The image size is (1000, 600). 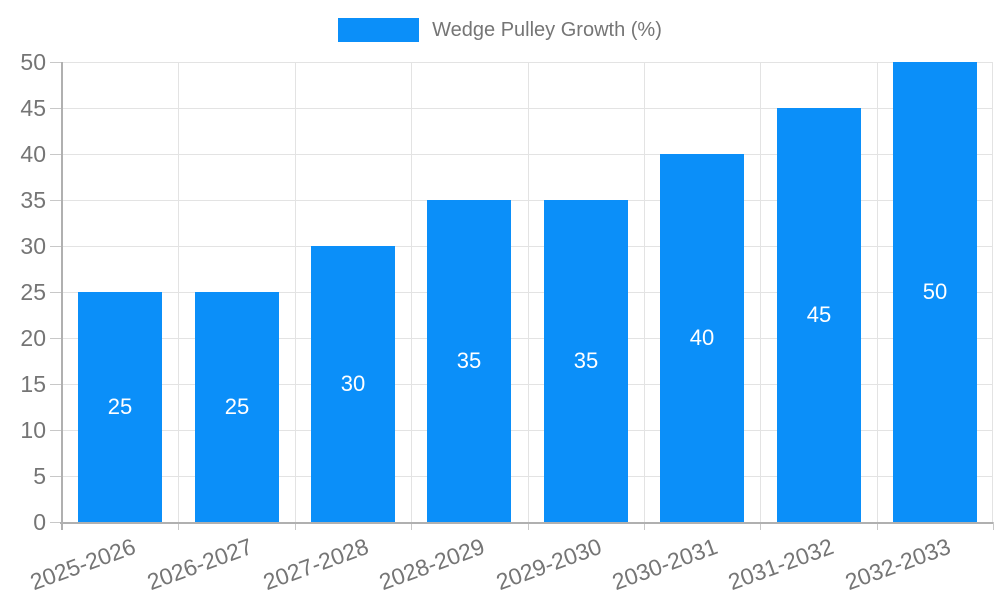 I want to click on y-tick-label: 30, so click(x=33, y=246).